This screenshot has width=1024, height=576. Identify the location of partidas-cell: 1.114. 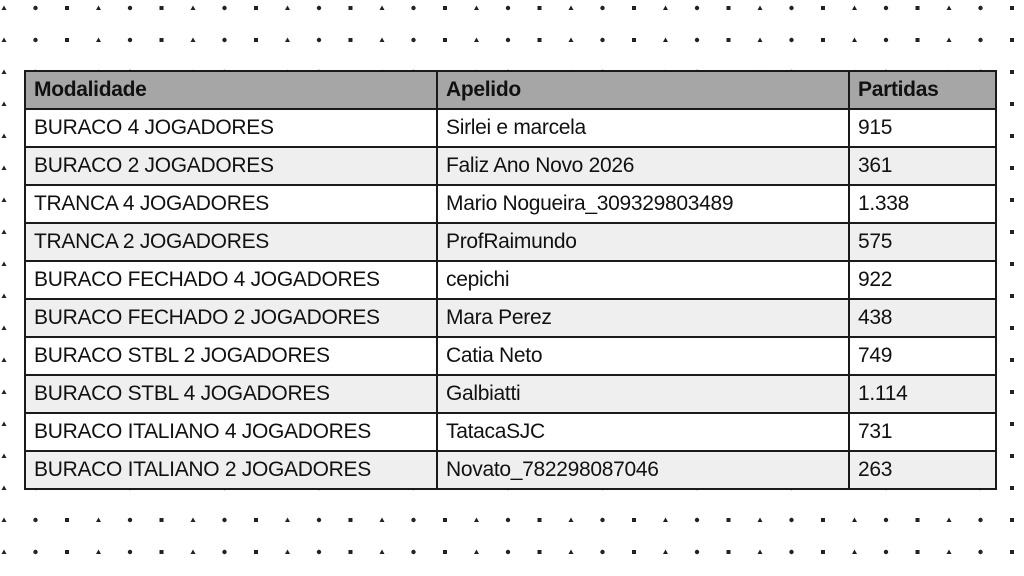
(922, 394).